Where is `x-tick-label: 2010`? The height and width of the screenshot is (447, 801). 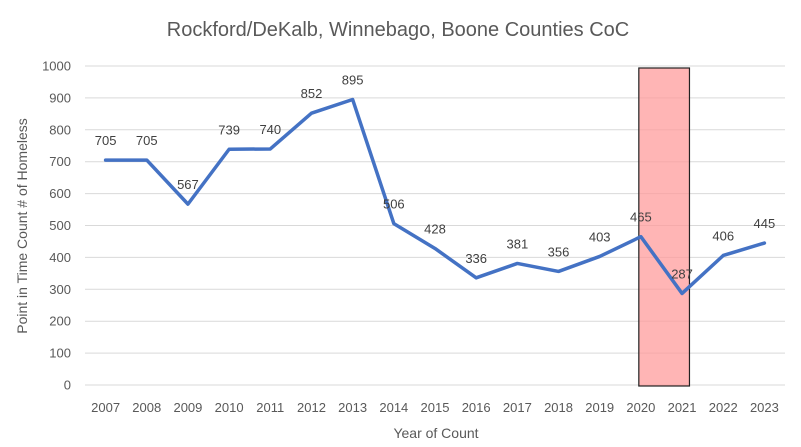 x-tick-label: 2010 is located at coordinates (229, 407).